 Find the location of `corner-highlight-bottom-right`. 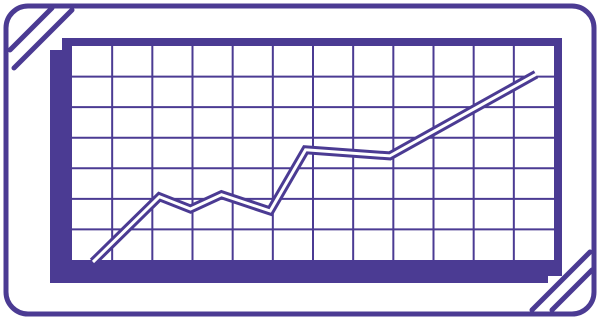

corner-highlight-bottom-right is located at coordinates (562, 281).